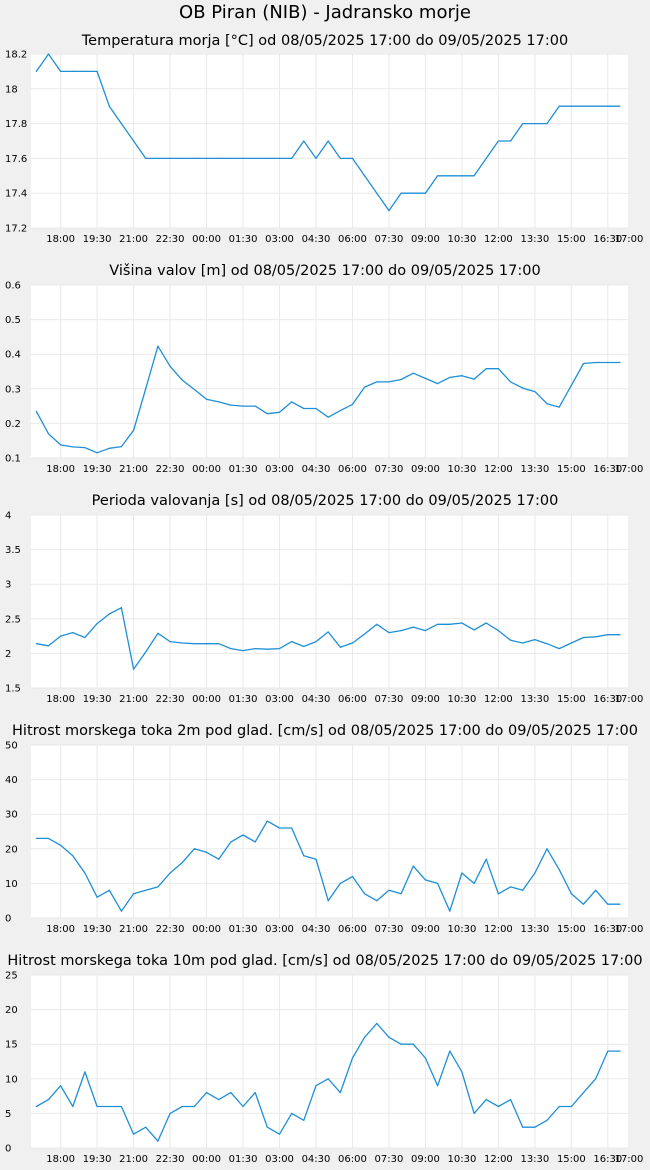 Image resolution: width=650 pixels, height=1170 pixels. What do you see at coordinates (352, 239) in the screenshot?
I see `x-tick-label: 06:00` at bounding box center [352, 239].